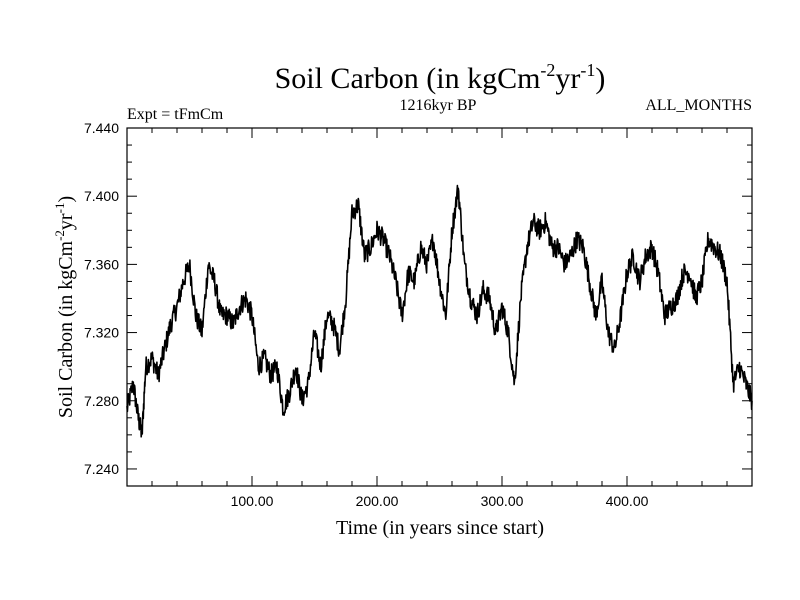 The image size is (800, 600). What do you see at coordinates (59, 208) in the screenshot?
I see `y-axis-label-superscript-2: -1` at bounding box center [59, 208].